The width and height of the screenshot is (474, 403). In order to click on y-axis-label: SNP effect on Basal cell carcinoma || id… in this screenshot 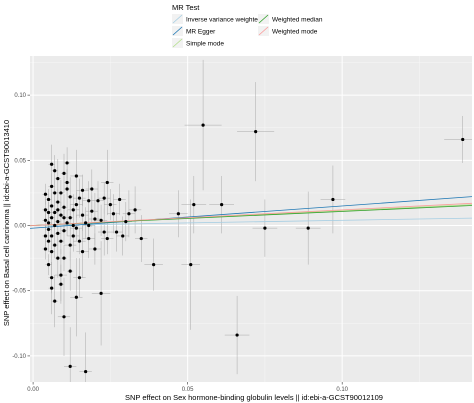, I will do `click(6, 223)`.